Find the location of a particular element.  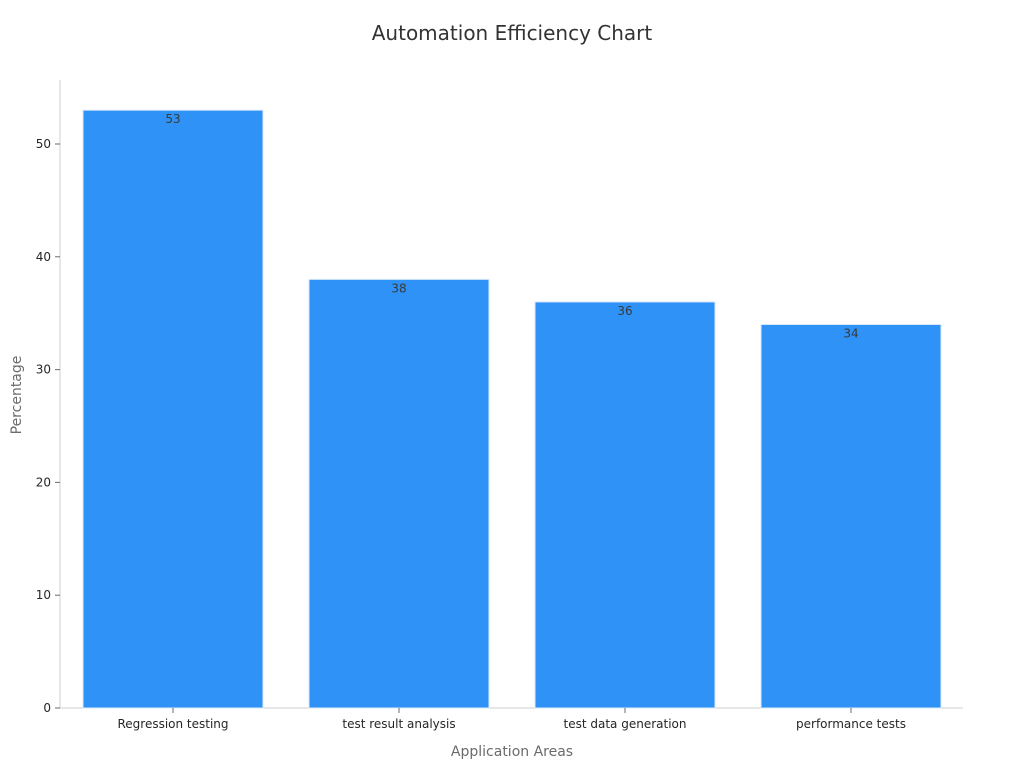

x-axis-label: Application Areas is located at coordinates (512, 752).